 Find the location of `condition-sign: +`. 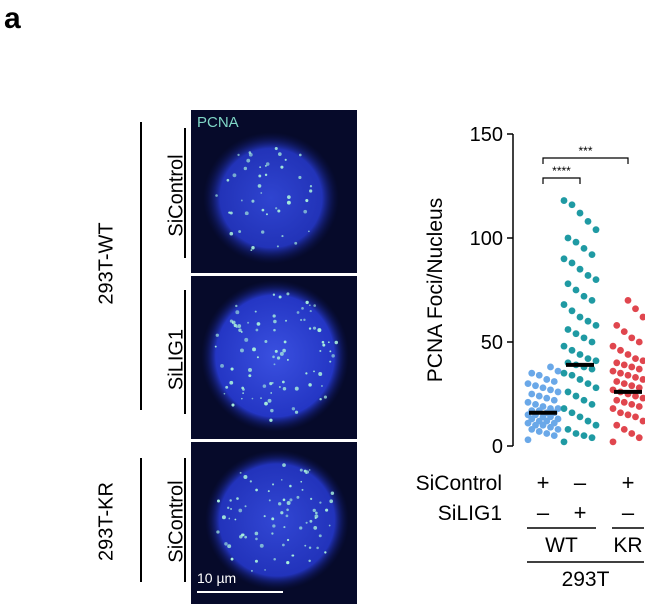

condition-sign: + is located at coordinates (628, 482).